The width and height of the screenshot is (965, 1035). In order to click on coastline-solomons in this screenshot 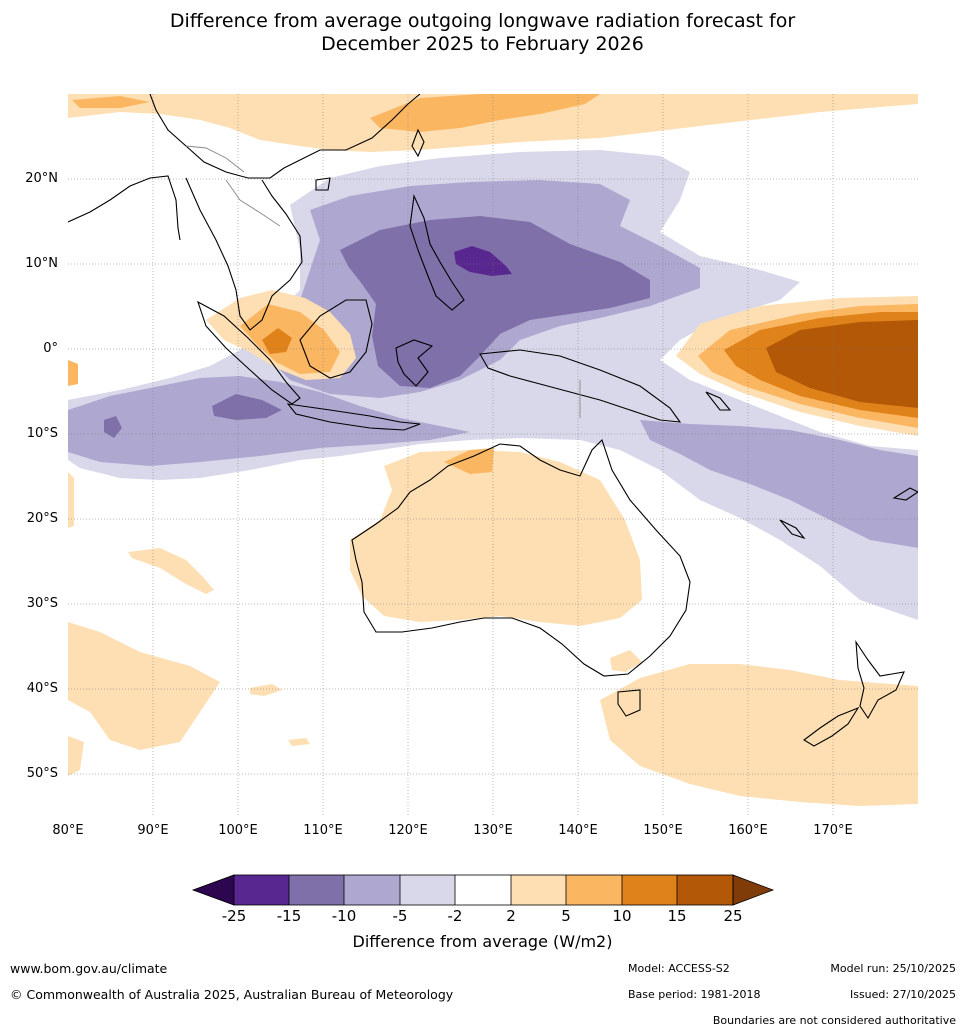, I will do `click(718, 401)`.